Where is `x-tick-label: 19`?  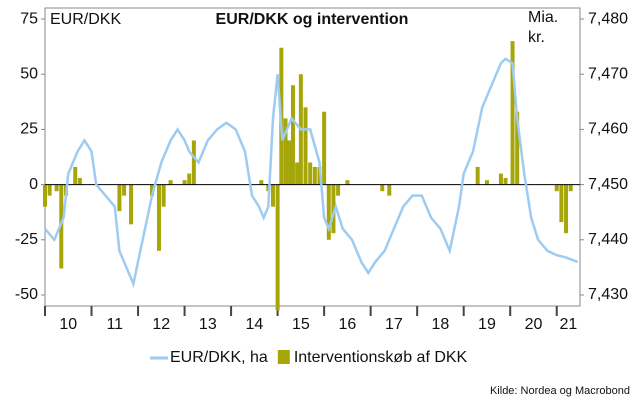
x-tick-label: 19 is located at coordinates (487, 324).